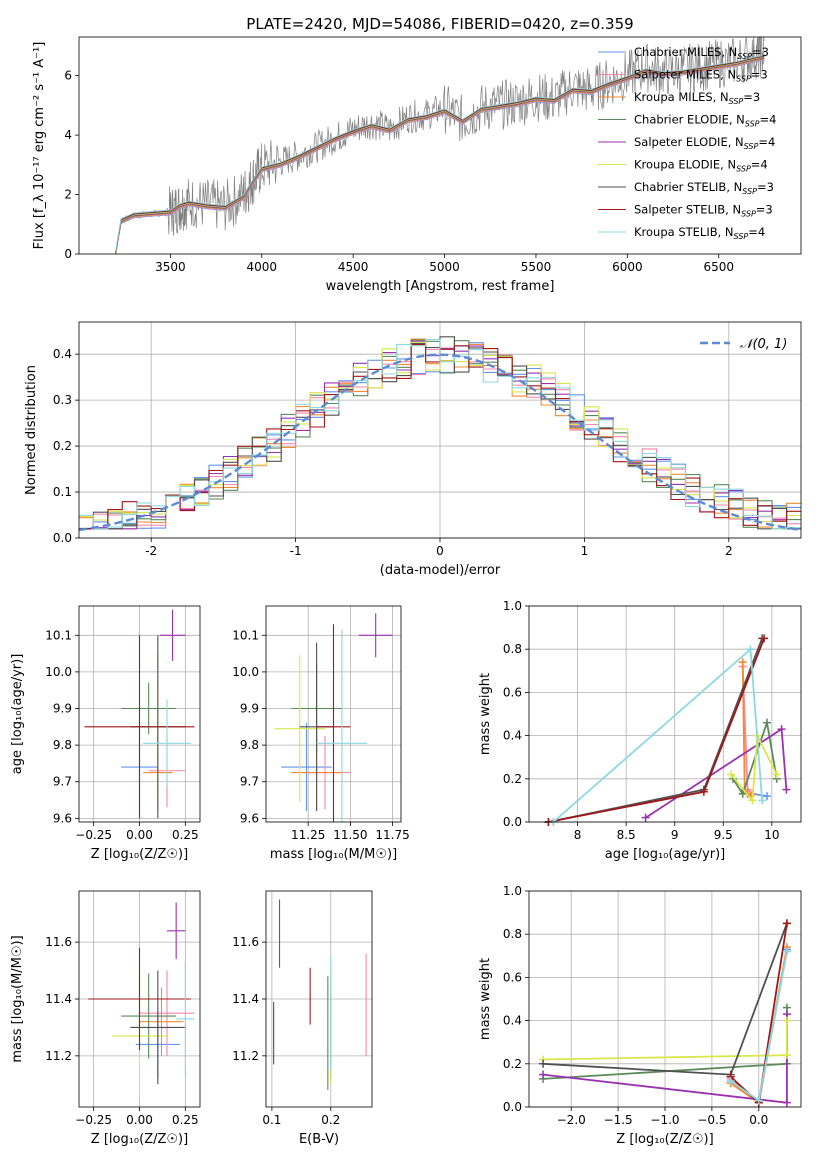 Image resolution: width=819 pixels, height=1170 pixels. Describe the element at coordinates (512, 692) in the screenshot. I see `y-tick-label: 0.6` at that location.